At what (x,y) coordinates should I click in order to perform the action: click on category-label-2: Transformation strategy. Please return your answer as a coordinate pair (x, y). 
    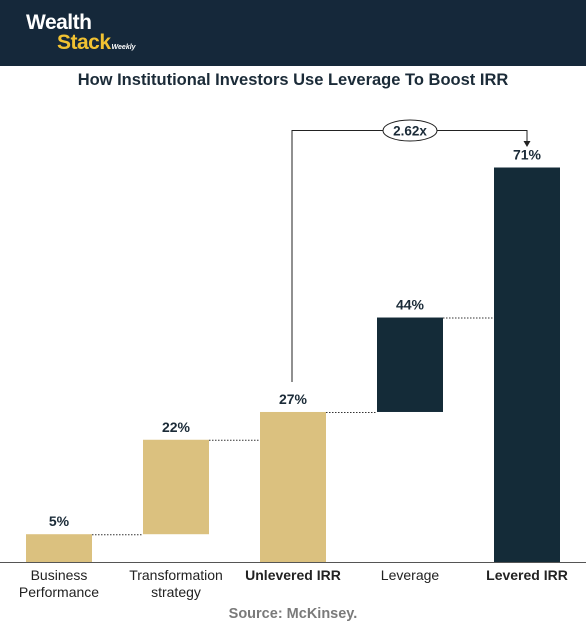
    Looking at the image, I should click on (176, 583).